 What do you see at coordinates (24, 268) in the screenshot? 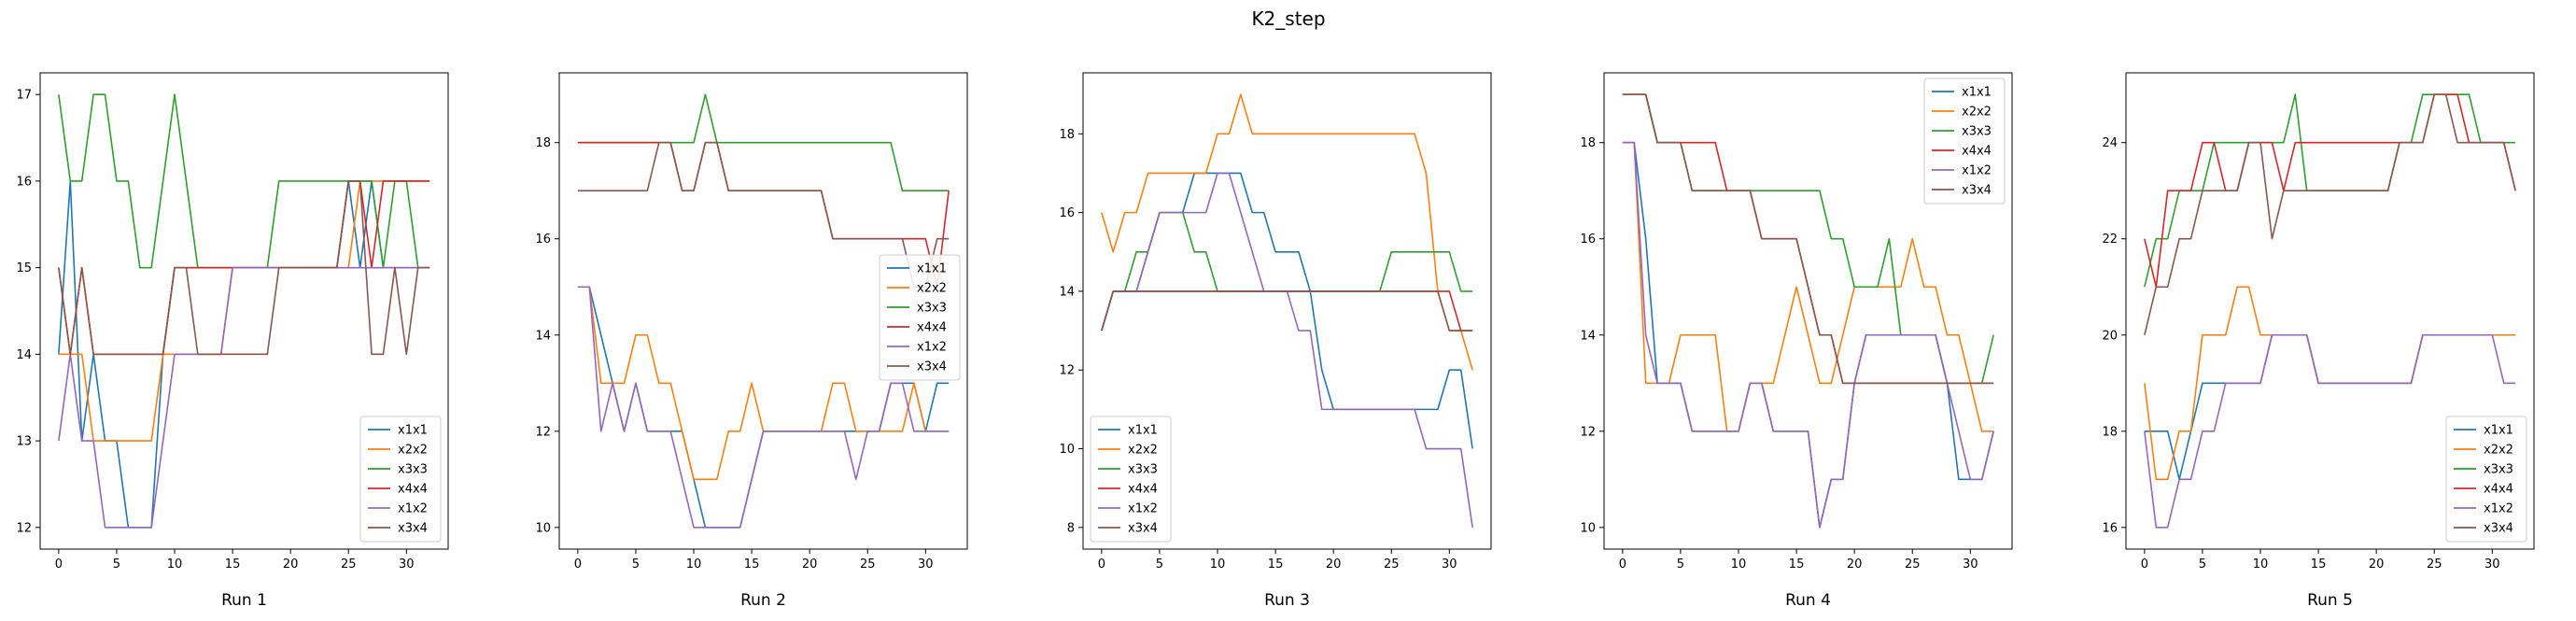
I see `y-tick-label: 15` at bounding box center [24, 268].